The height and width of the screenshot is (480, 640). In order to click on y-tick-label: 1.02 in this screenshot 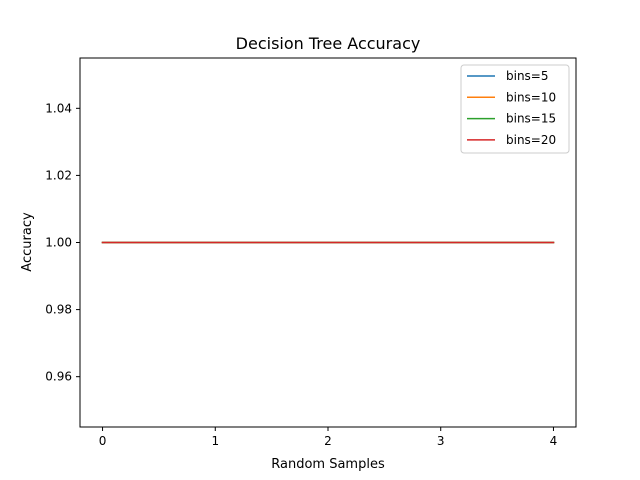, I will do `click(58, 175)`.